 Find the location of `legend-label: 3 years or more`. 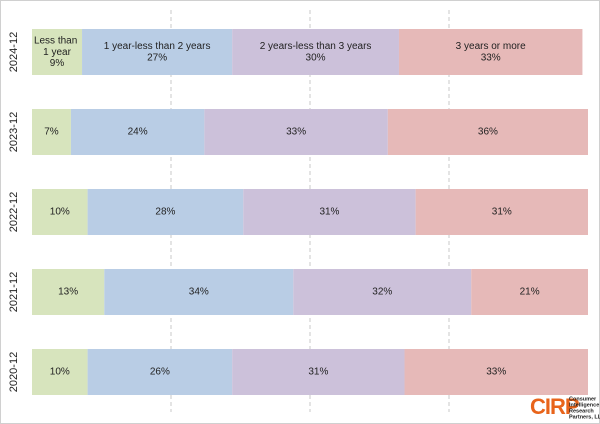

legend-label: 3 years or more is located at coordinates (491, 46).